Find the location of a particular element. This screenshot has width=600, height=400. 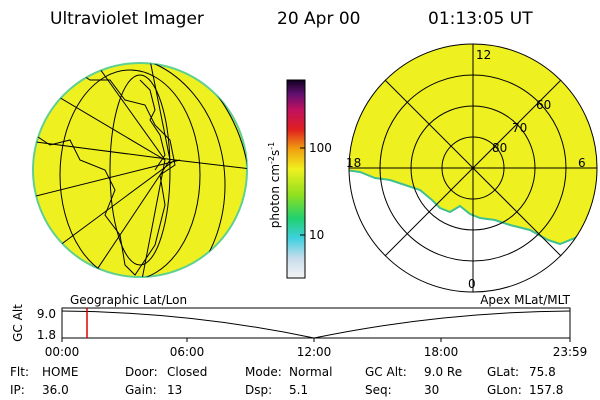

mlt-label: 6 is located at coordinates (582, 163).